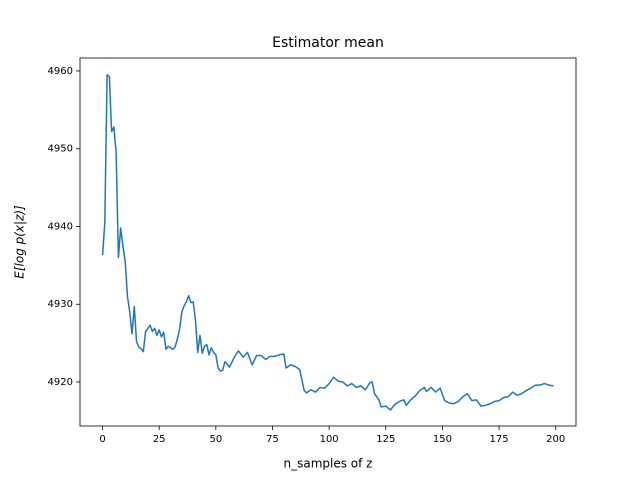 The width and height of the screenshot is (640, 480). Describe the element at coordinates (555, 439) in the screenshot. I see `x-tick-label: 200` at that location.